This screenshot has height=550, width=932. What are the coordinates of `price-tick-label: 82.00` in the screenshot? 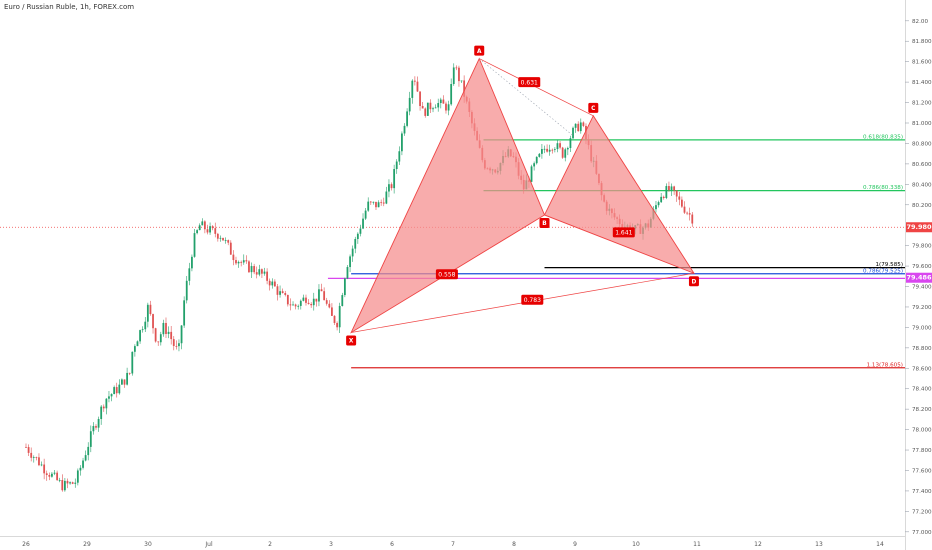 It's located at (920, 22).